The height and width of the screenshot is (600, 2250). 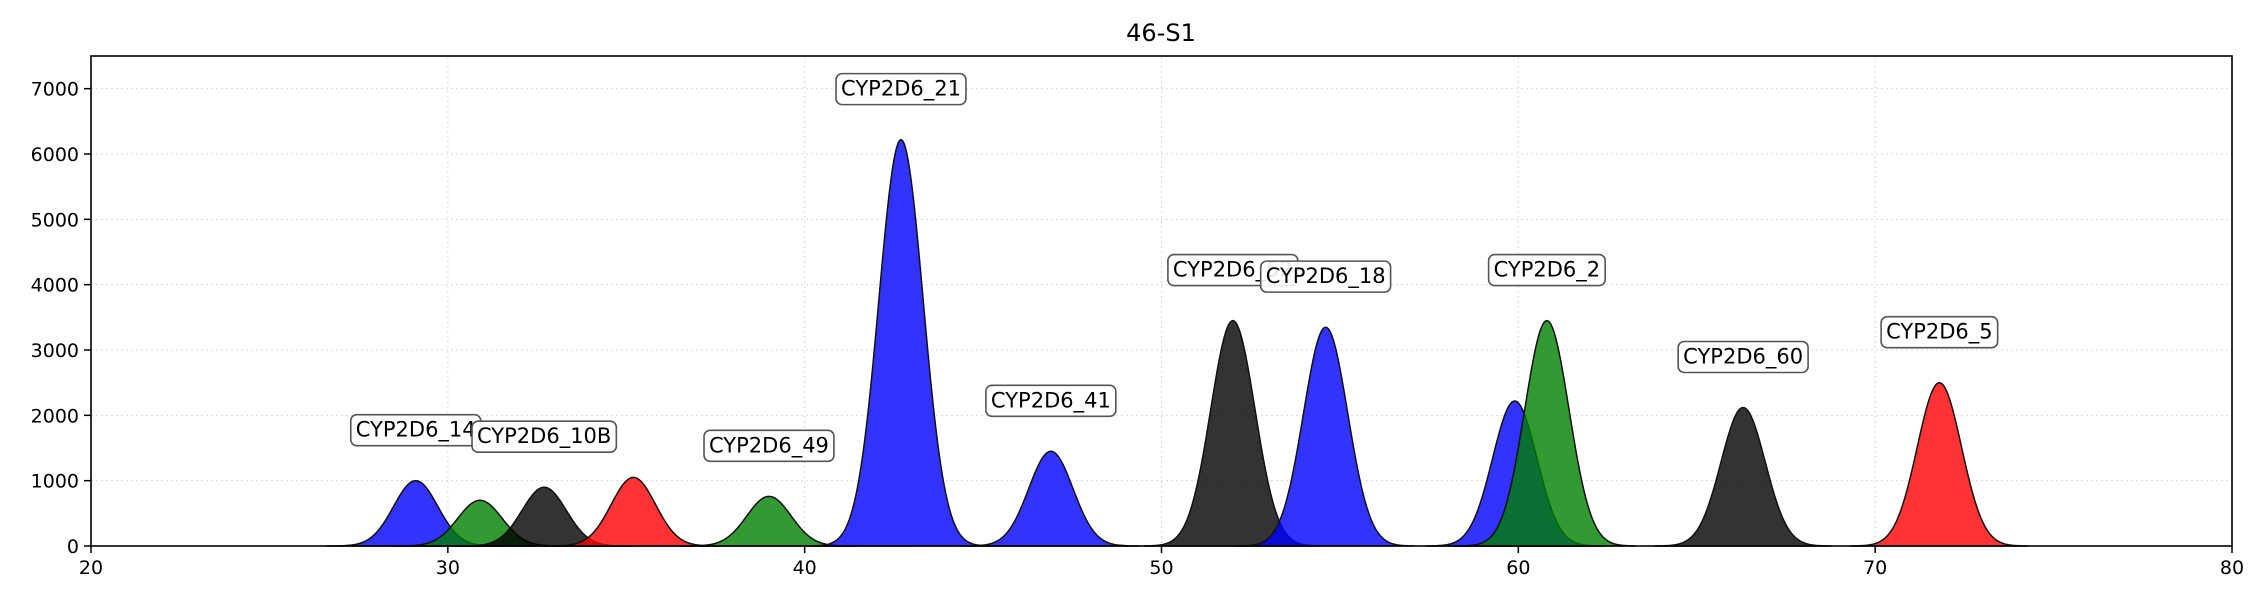 I want to click on peak-label-text: CYP2D6_10B, so click(x=544, y=436).